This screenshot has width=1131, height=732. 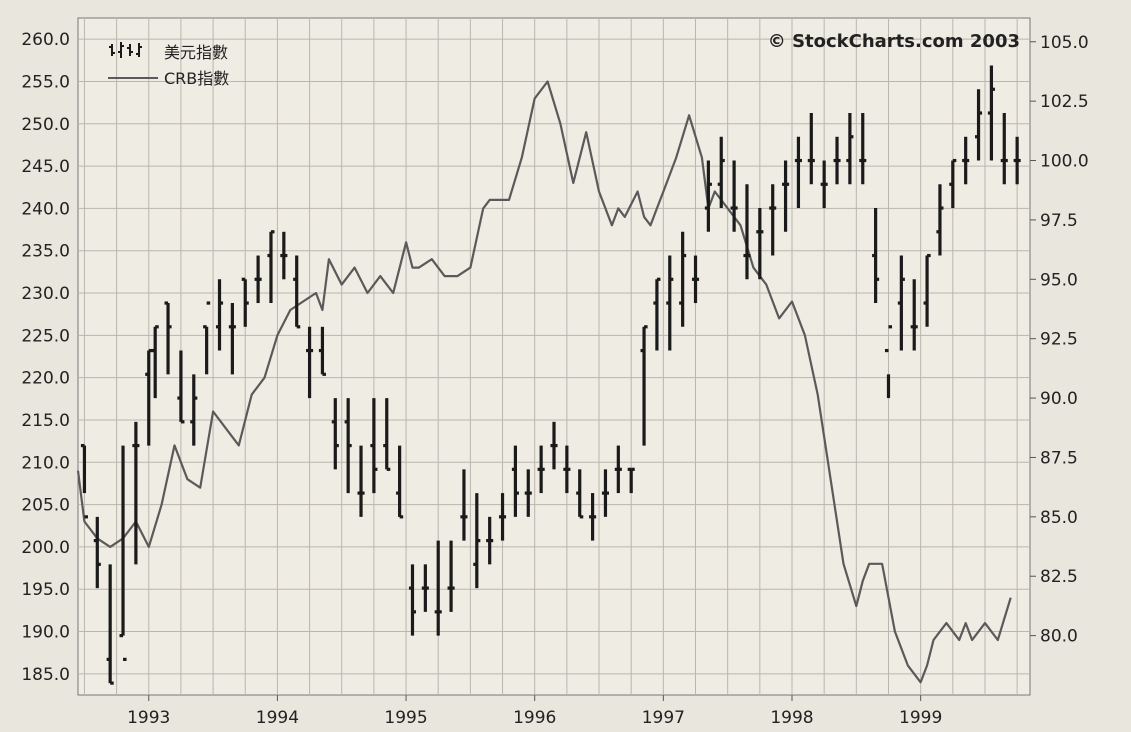 What do you see at coordinates (125, 50) in the screenshot?
I see `legend-usd-icon` at bounding box center [125, 50].